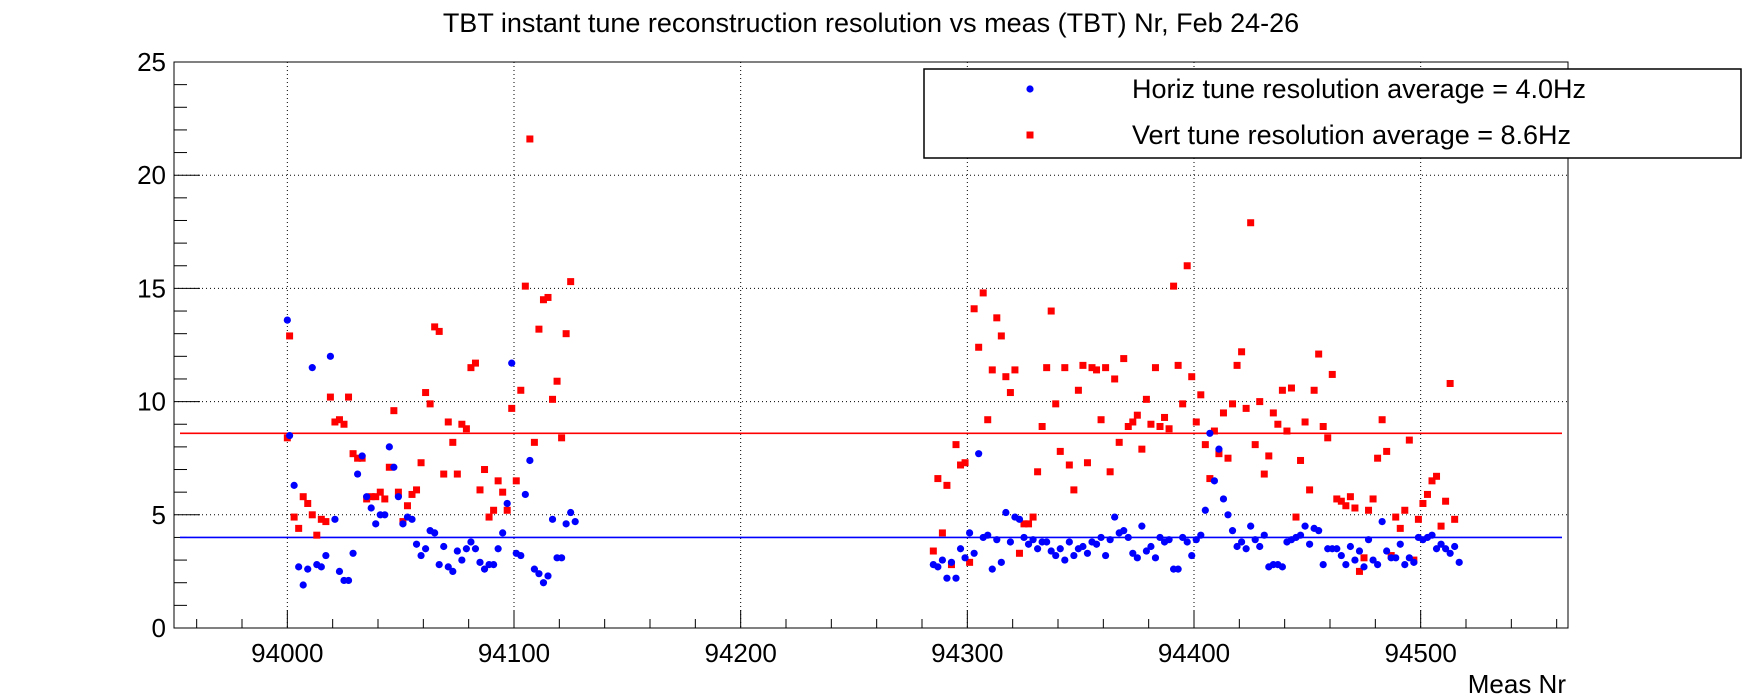 This screenshot has width=1743, height=699. What do you see at coordinates (871, 485) in the screenshot?
I see `average-lines` at bounding box center [871, 485].